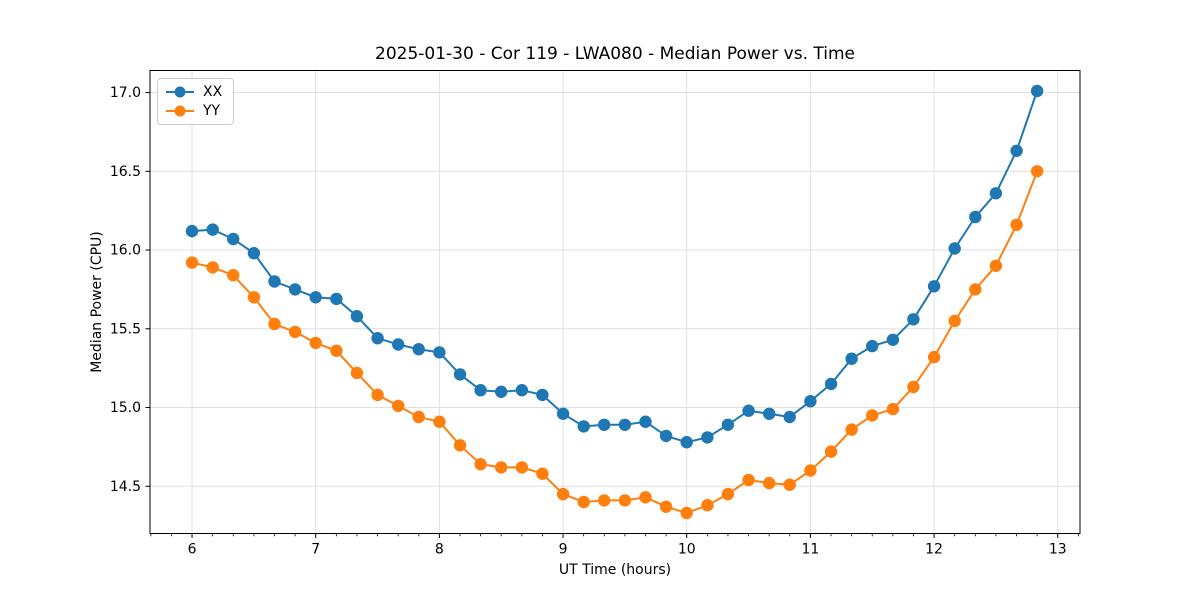 The width and height of the screenshot is (1200, 600). I want to click on y-tick-label: 15.0, so click(125, 408).